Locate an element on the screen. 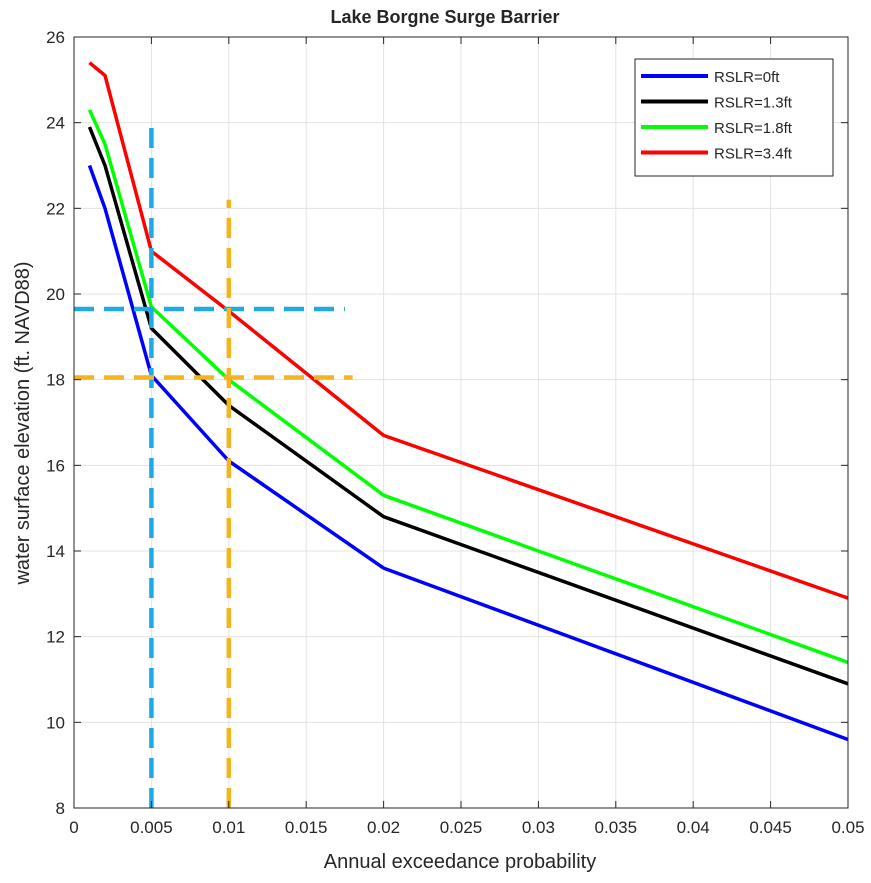  legend: RSLR=0ft RSLR=1.3ft RSLR=1.8ft RSLR=3.4ft is located at coordinates (734, 117).